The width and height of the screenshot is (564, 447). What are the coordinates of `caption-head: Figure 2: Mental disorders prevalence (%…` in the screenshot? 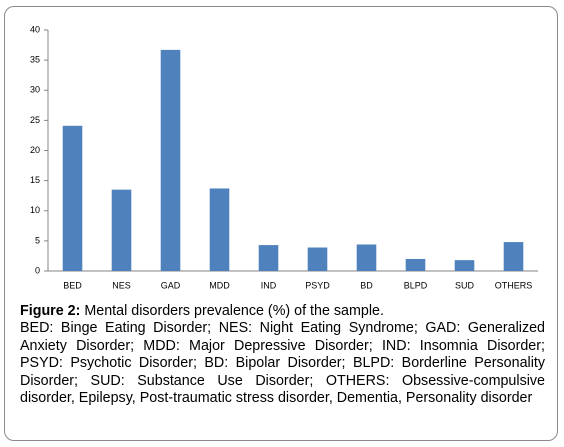 It's located at (282, 311).